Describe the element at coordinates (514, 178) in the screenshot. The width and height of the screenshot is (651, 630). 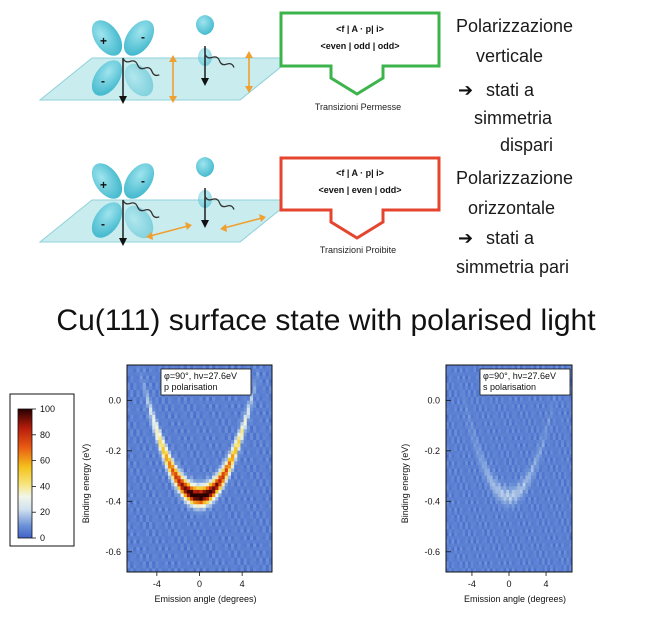
I see `side-text: Polarizzazione` at that location.